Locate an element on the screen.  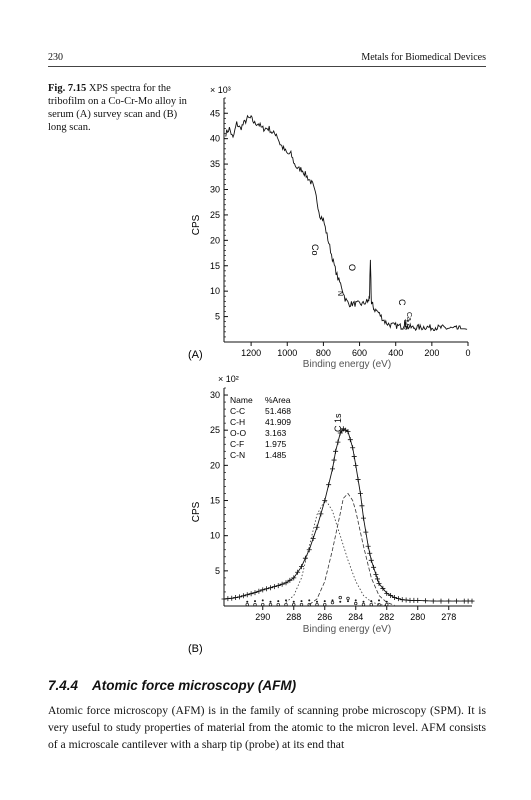
x-tick-label: 280 is located at coordinates (417, 617).